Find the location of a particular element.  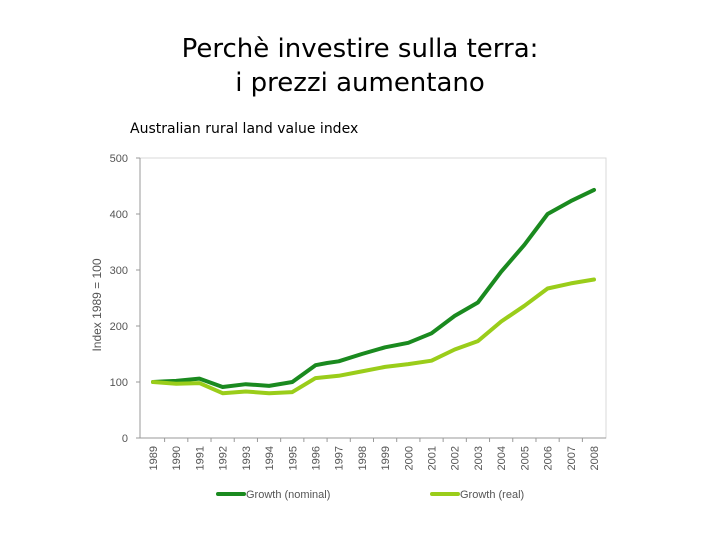

x-tick-label: 1998 is located at coordinates (363, 458).